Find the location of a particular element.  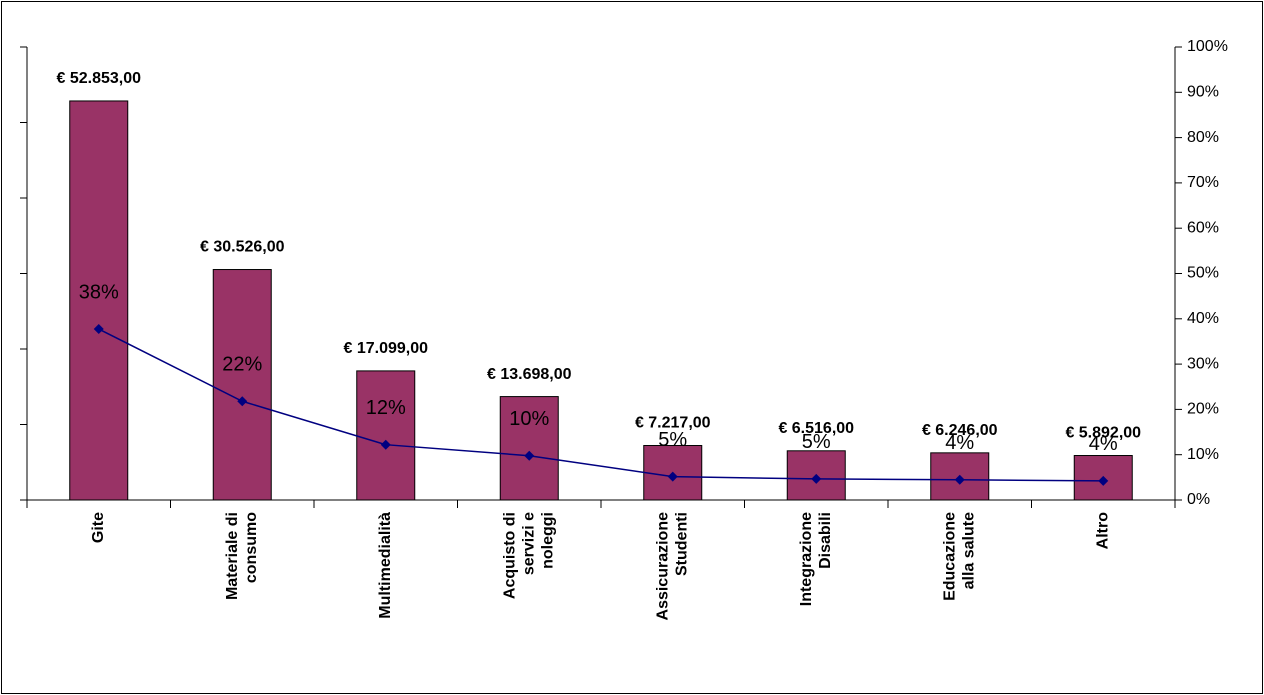

y2-tick-label: 40% is located at coordinates (1203, 318).